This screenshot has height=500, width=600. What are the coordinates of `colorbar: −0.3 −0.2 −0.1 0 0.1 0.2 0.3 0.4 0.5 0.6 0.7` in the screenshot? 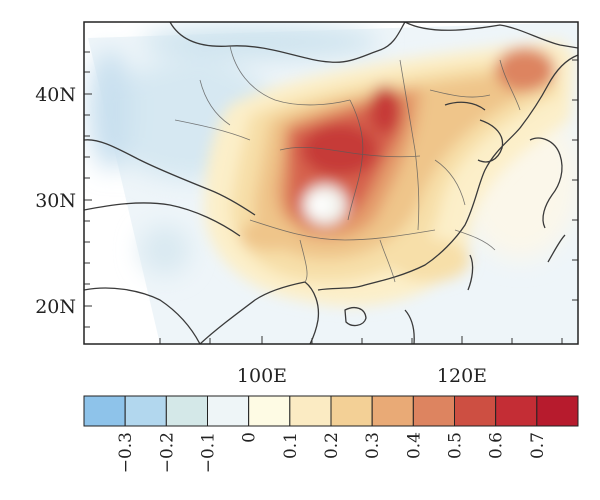 It's located at (331, 434).